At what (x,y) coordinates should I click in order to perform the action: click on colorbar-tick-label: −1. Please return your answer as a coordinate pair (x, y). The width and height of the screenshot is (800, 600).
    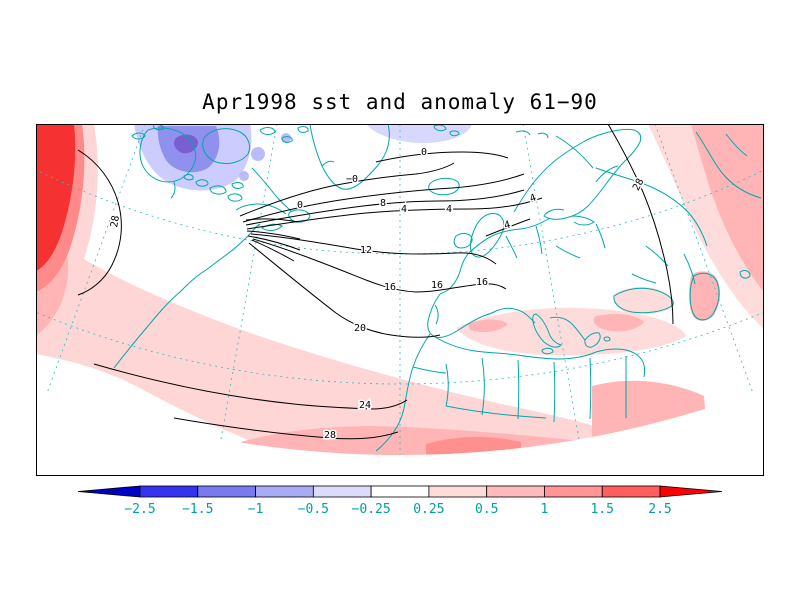
    Looking at the image, I should click on (256, 509).